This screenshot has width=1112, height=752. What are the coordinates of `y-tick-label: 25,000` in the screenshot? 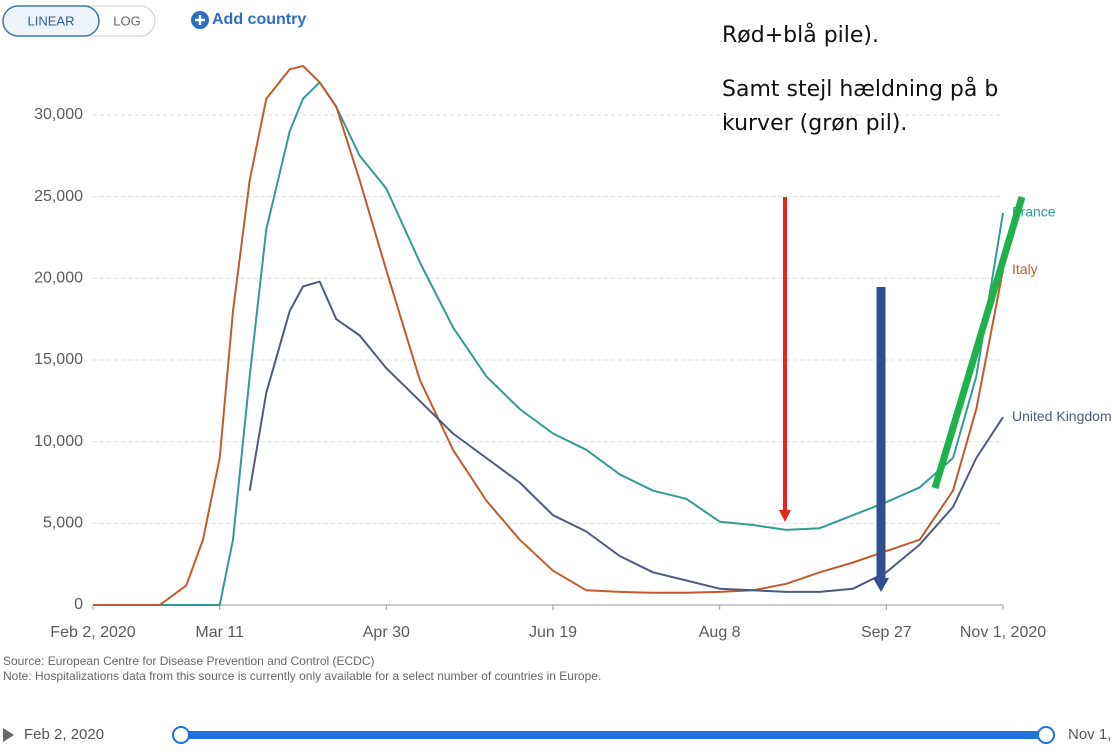 It's located at (58, 196).